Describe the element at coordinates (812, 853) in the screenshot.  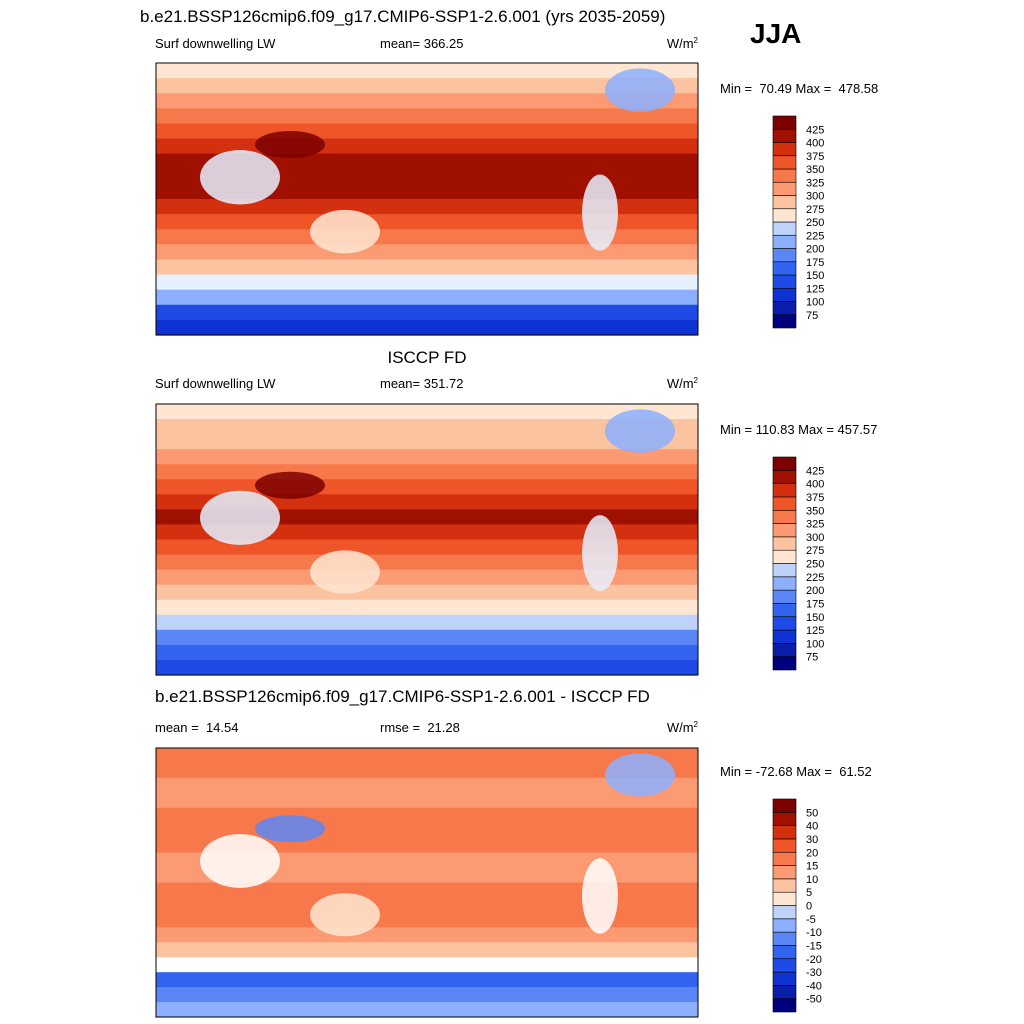
I see `colorbar-label: 20` at that location.